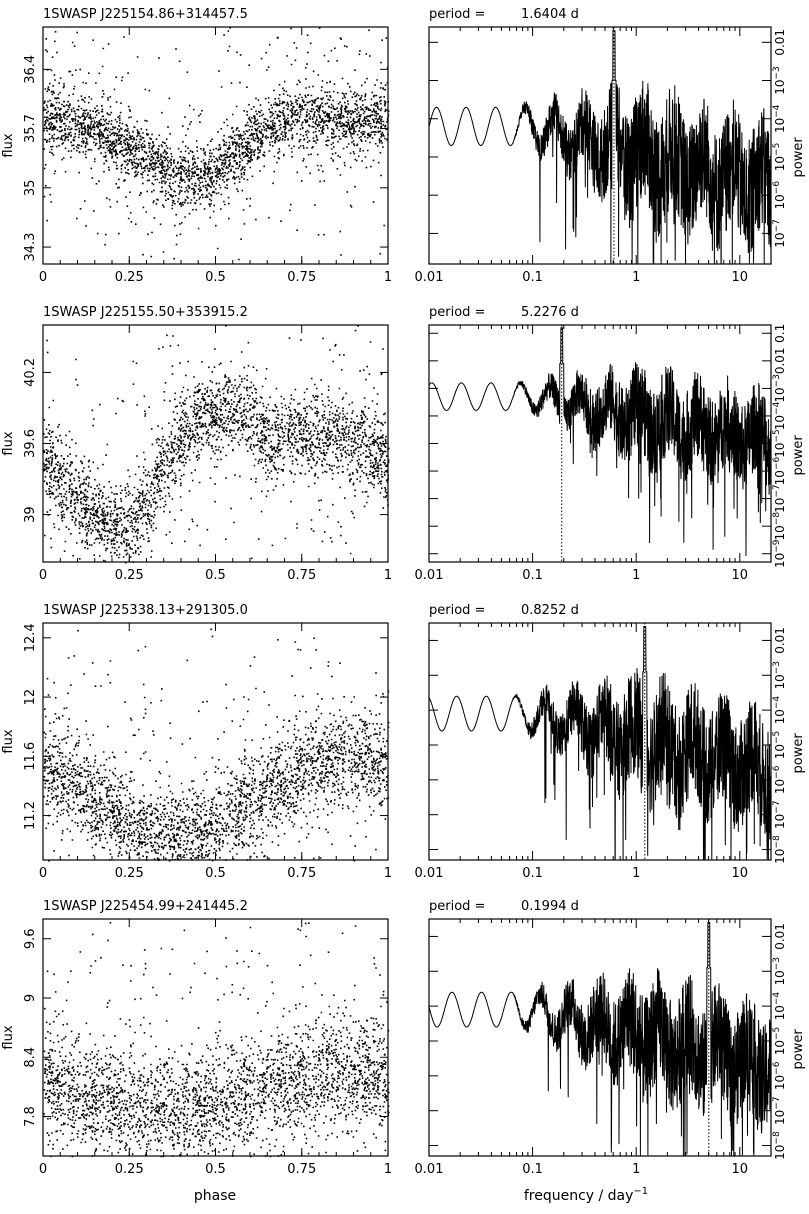 This screenshot has height=1214, width=809. I want to click on period-value: 0.8252 d, so click(550, 610).